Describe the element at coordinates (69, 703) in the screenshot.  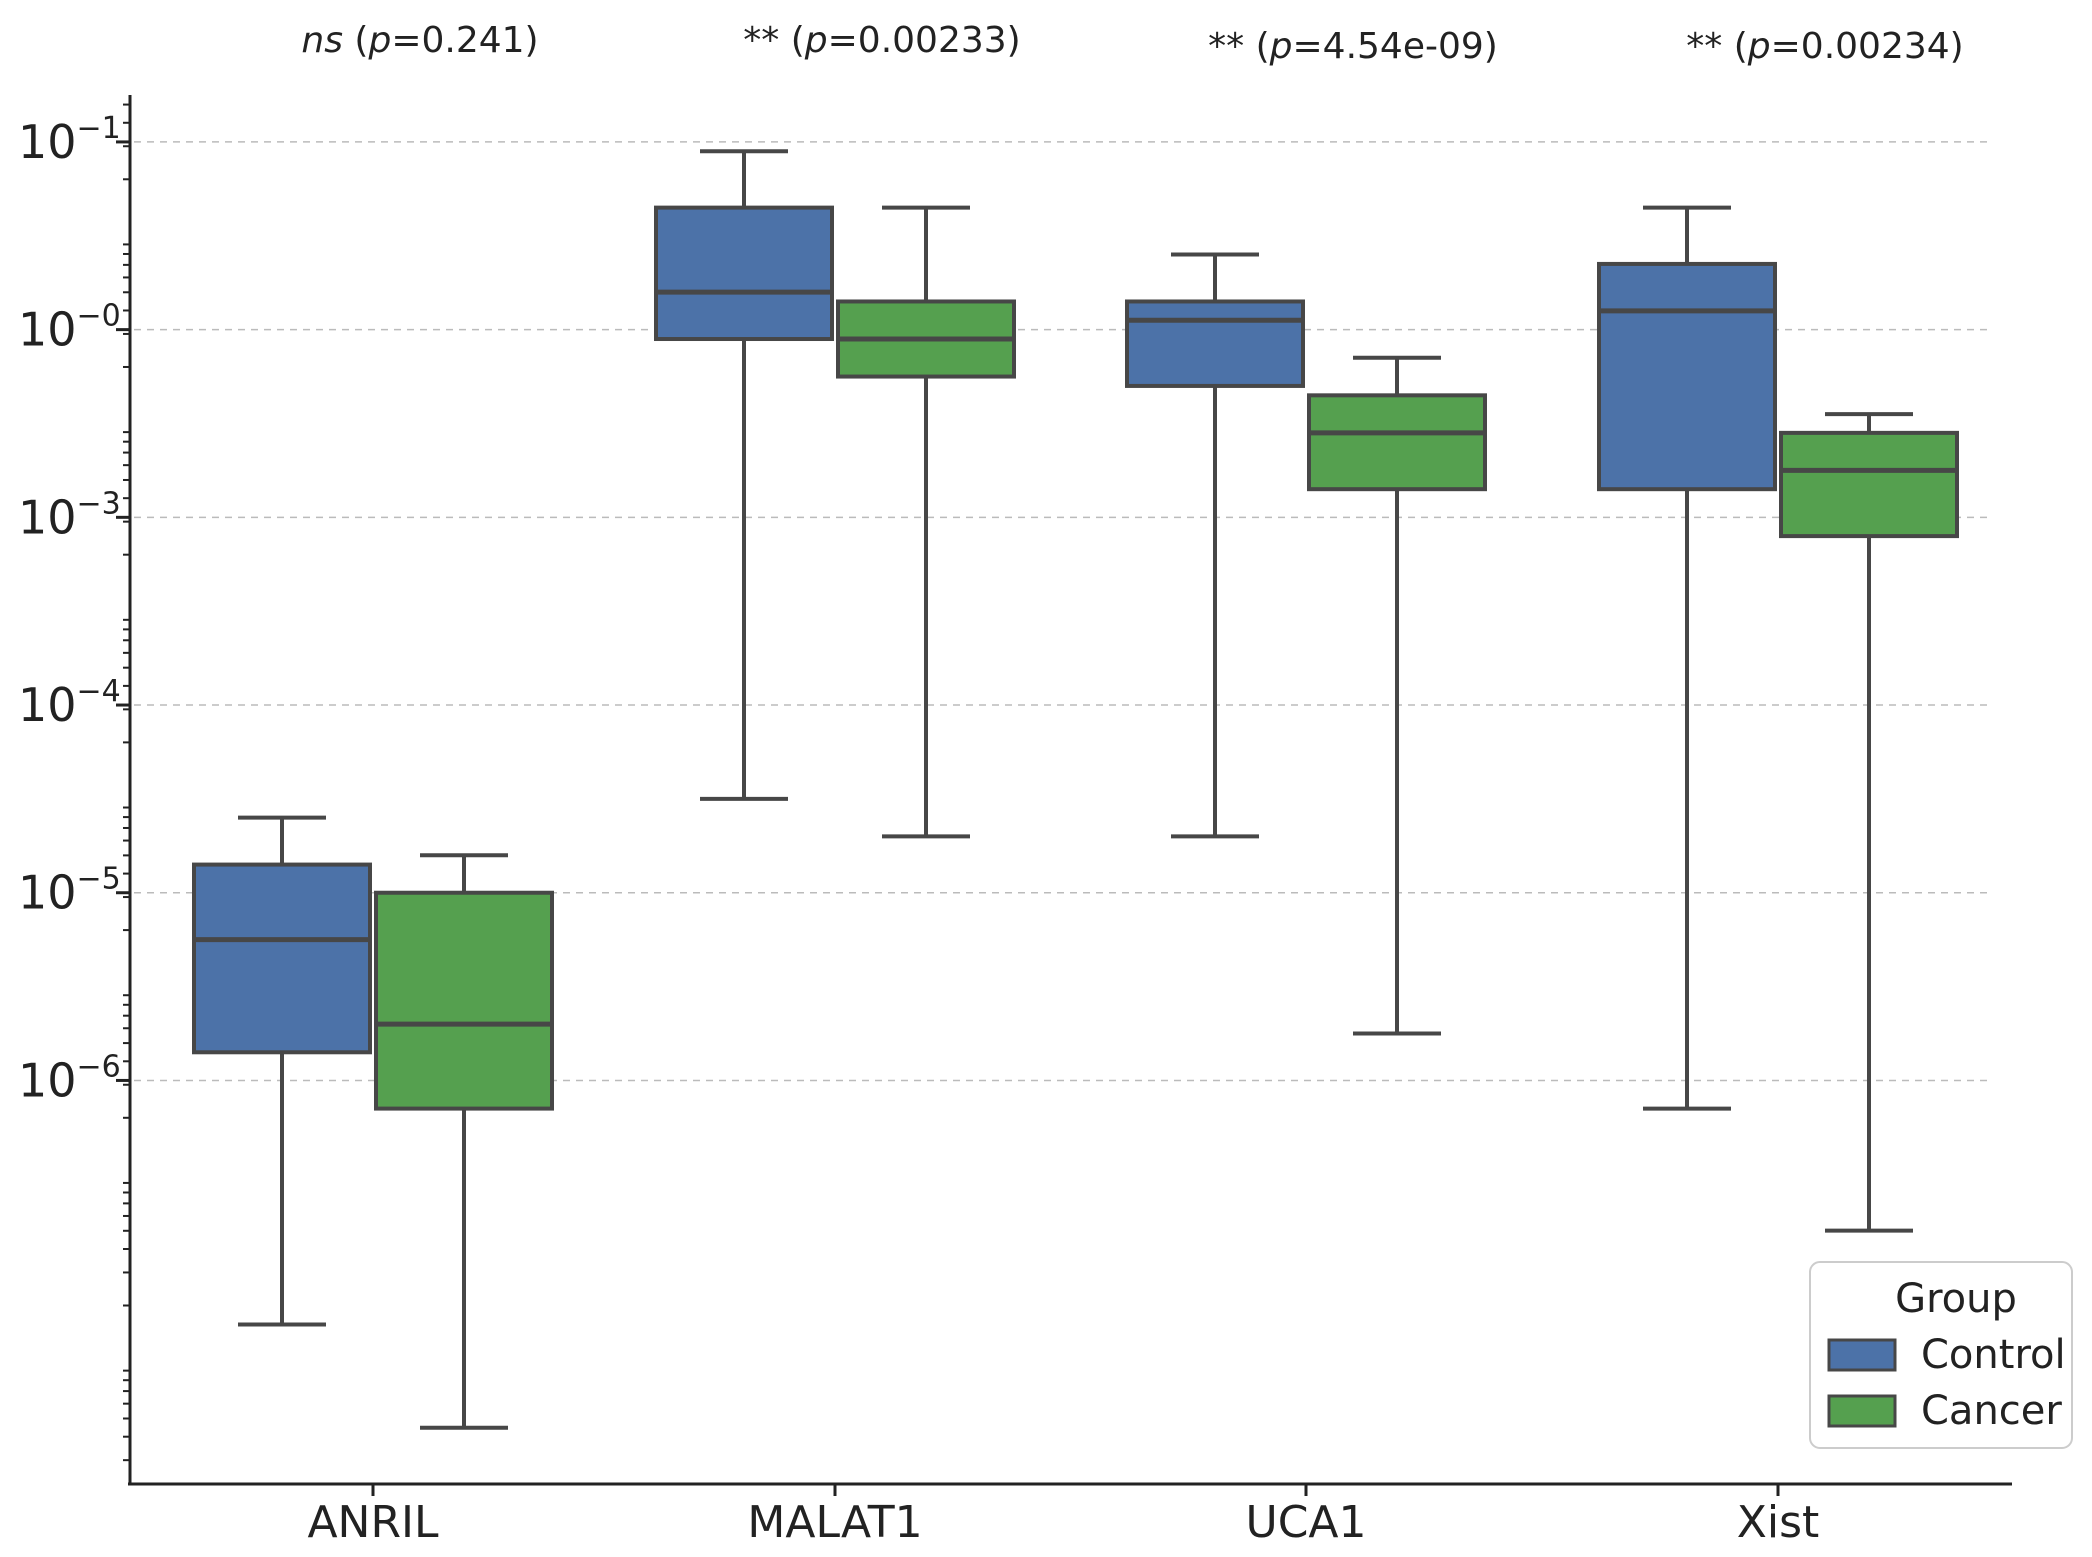
I see `y-tick-label-3: 10⁻⁴` at that location.